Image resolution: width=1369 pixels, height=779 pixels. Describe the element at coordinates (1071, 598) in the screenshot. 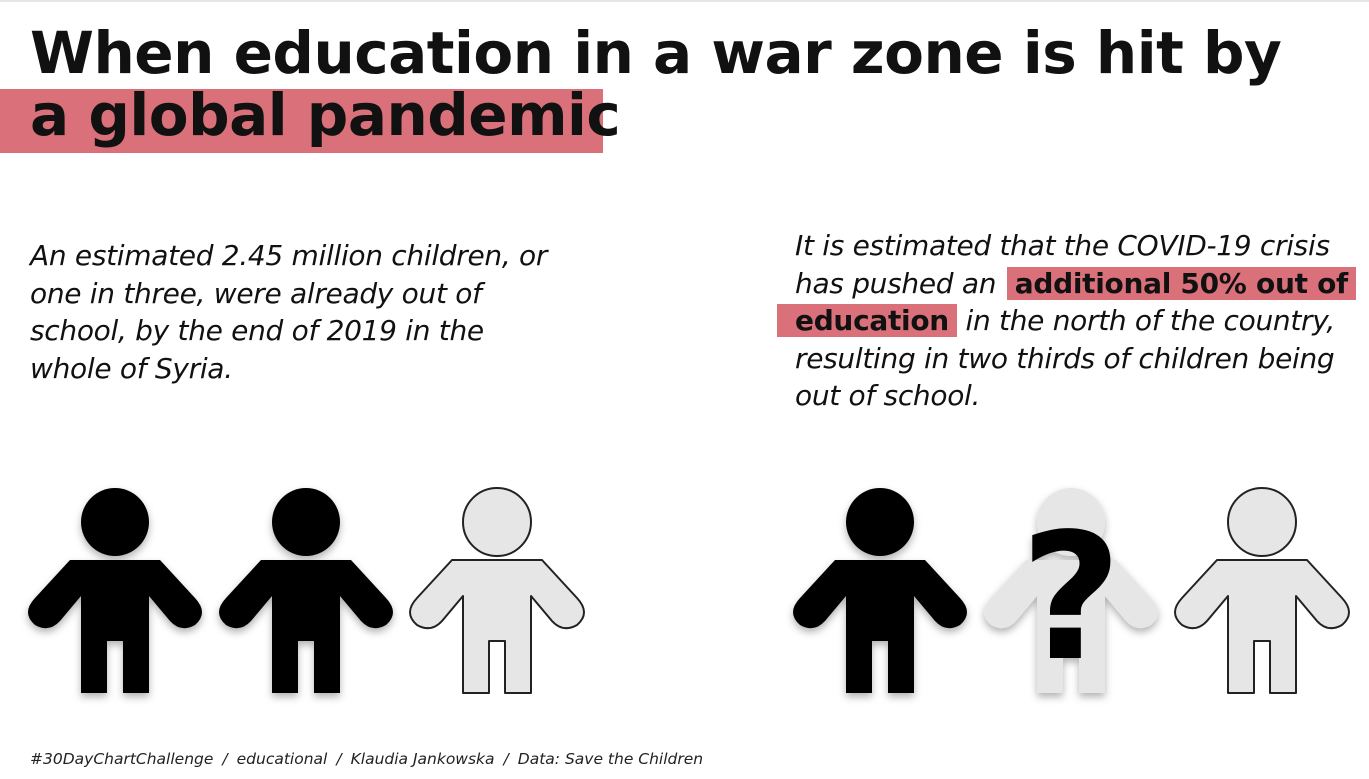

I see `question-mark-icon: ?` at that location.